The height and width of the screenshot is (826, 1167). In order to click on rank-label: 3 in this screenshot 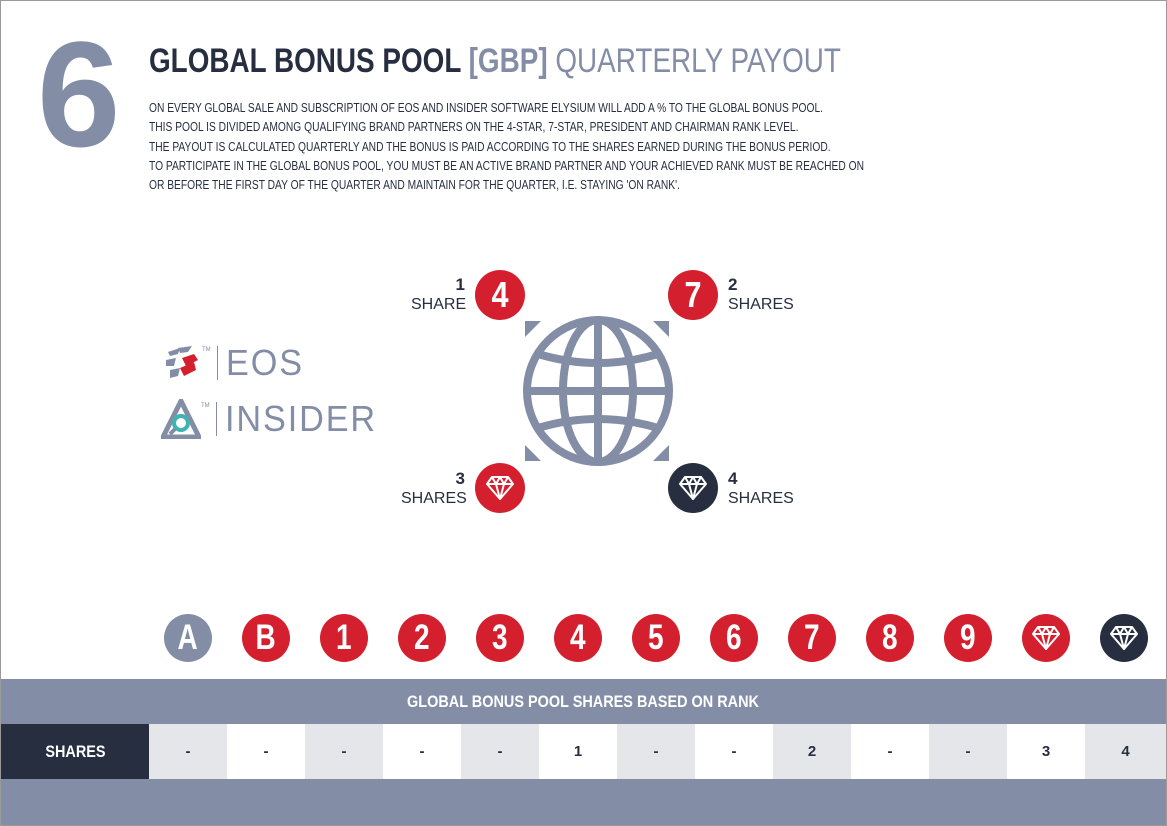, I will do `click(500, 637)`.